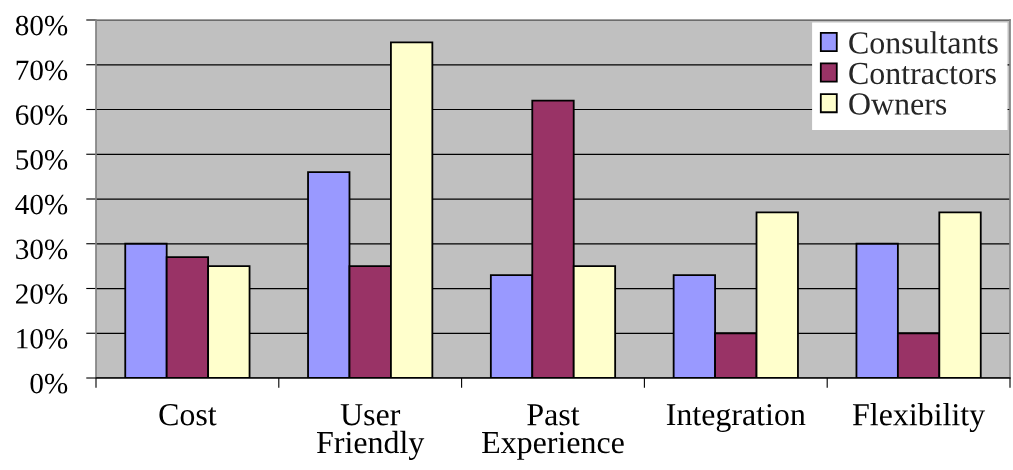 Image resolution: width=1013 pixels, height=470 pixels. Describe the element at coordinates (42, 115) in the screenshot. I see `y-tick-label: 60%` at that location.